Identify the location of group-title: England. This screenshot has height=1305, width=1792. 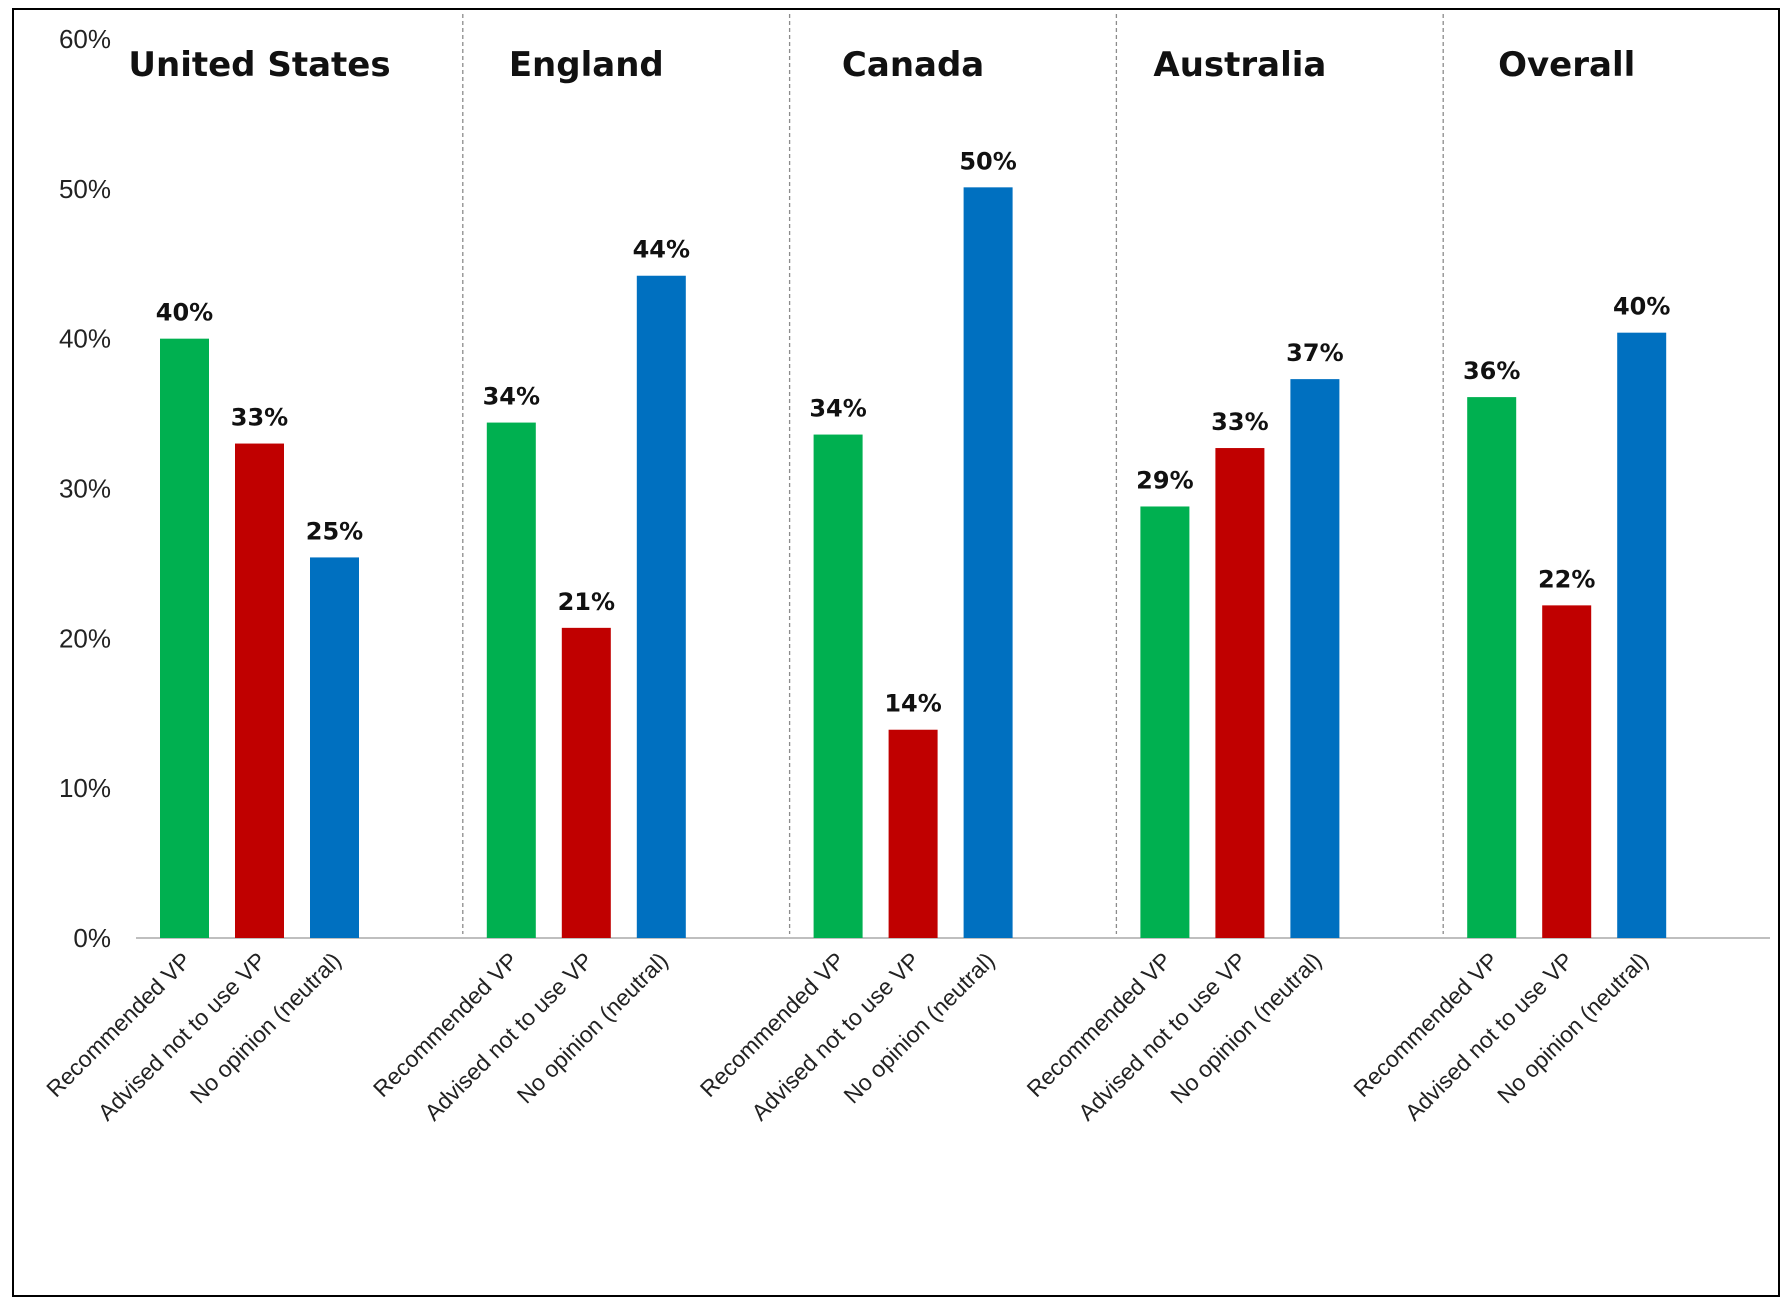
(586, 65).